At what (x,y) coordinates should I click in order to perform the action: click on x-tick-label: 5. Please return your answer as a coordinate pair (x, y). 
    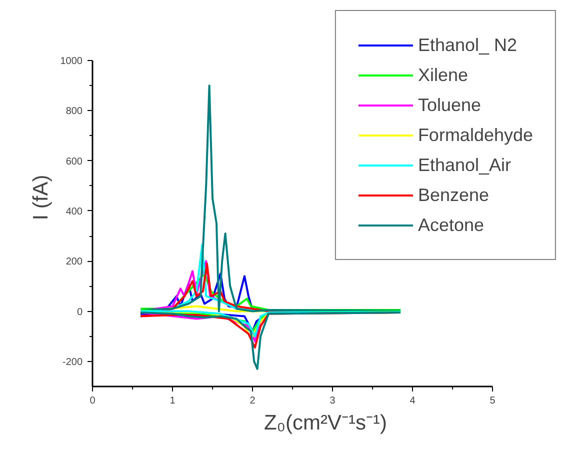
    Looking at the image, I should click on (493, 401).